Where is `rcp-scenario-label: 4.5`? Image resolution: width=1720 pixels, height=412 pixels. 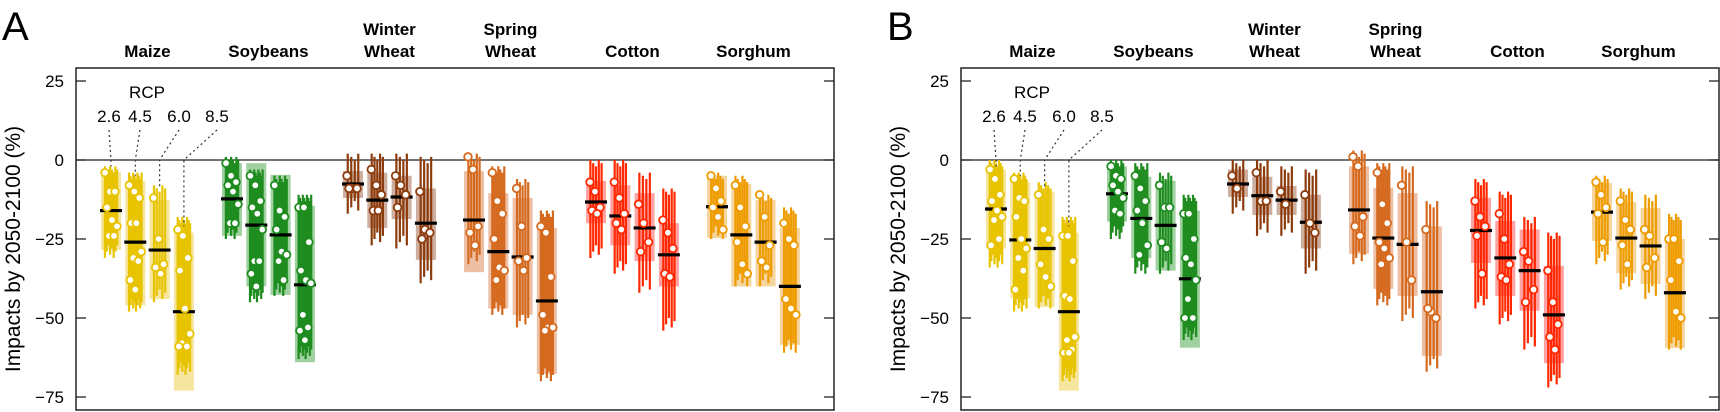
rcp-scenario-label: 4.5 is located at coordinates (1025, 116).